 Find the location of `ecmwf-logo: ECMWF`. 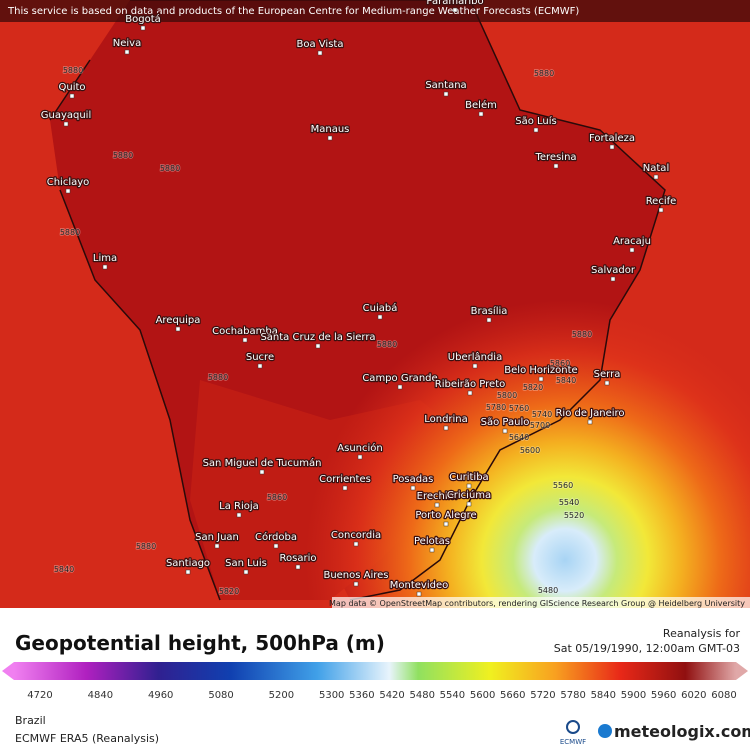

ecmwf-logo: ECMWF is located at coordinates (573, 742).